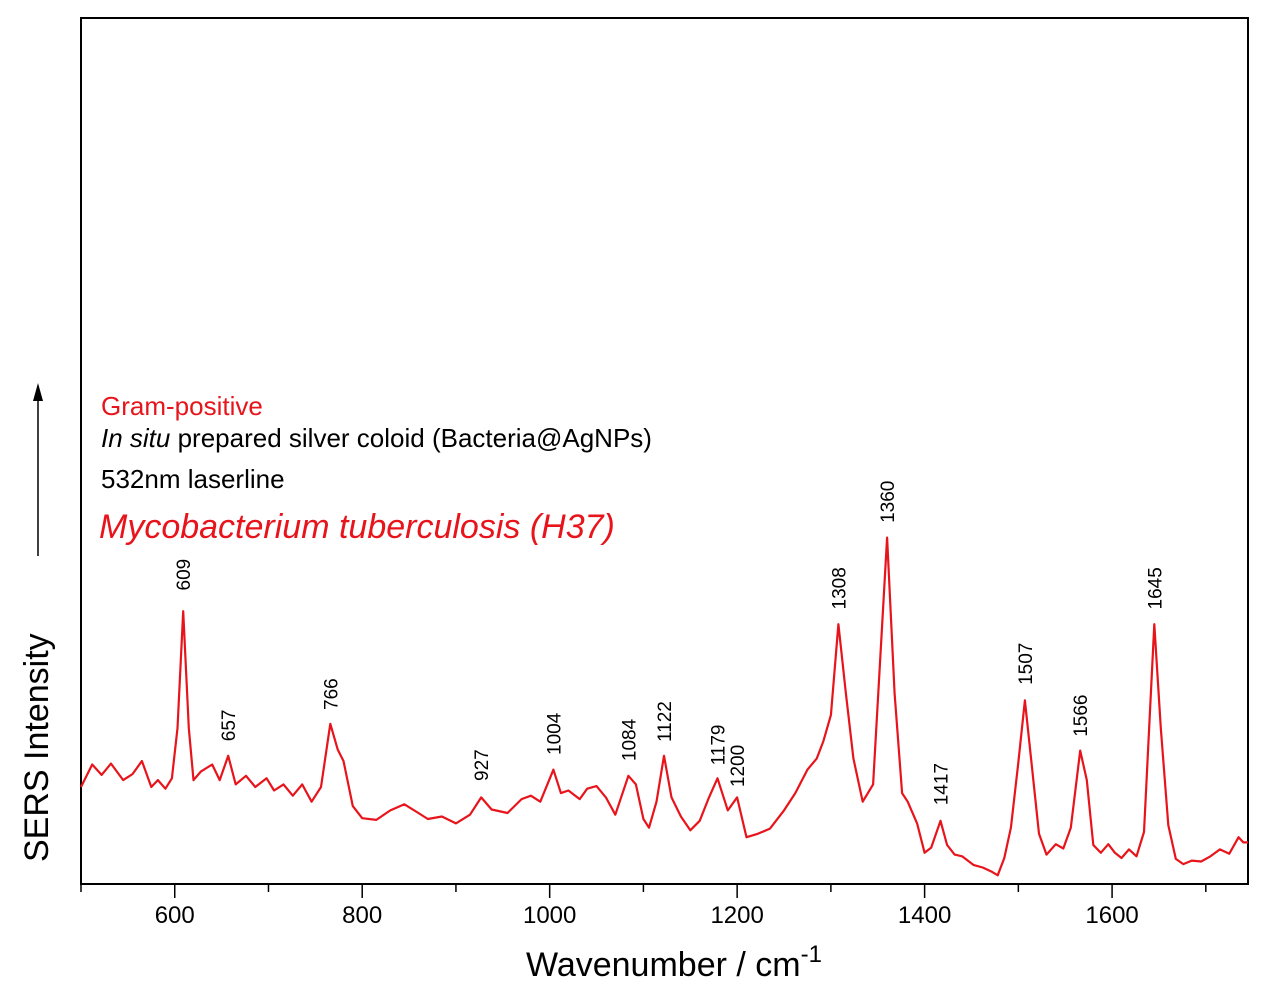  What do you see at coordinates (1155, 588) in the screenshot?
I see `peak-label-1645: 1645` at bounding box center [1155, 588].